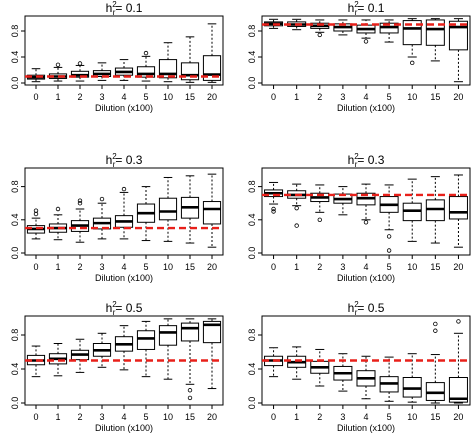 The image size is (474, 437). Describe the element at coordinates (168, 267) in the screenshot. I see `x-tick-label: 10` at that location.